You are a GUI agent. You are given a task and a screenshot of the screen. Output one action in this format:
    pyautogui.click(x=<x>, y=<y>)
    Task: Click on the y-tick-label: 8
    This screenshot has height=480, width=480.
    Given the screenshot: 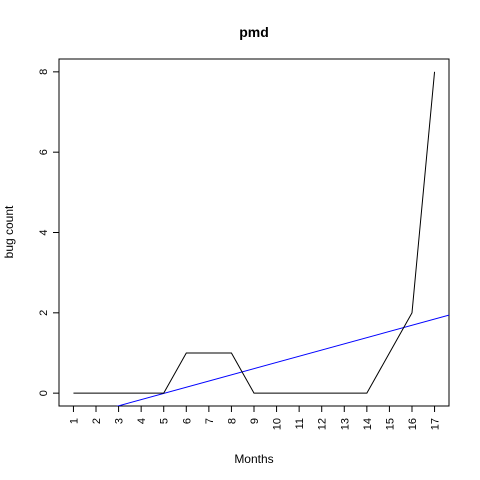 What is the action you would take?
    pyautogui.click(x=44, y=72)
    